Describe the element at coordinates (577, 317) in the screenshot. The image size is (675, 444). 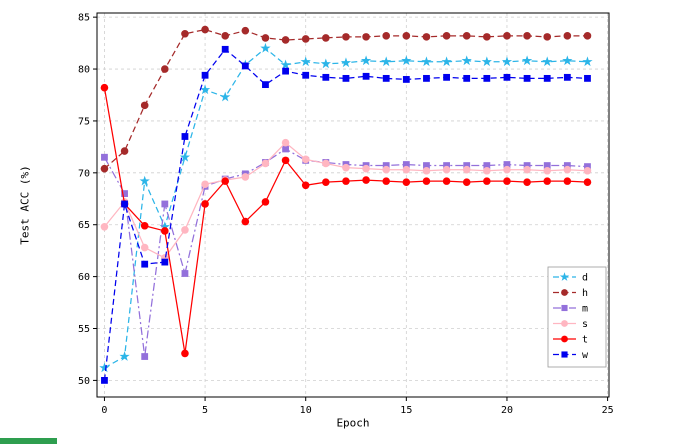
I see `legend-box` at that location.